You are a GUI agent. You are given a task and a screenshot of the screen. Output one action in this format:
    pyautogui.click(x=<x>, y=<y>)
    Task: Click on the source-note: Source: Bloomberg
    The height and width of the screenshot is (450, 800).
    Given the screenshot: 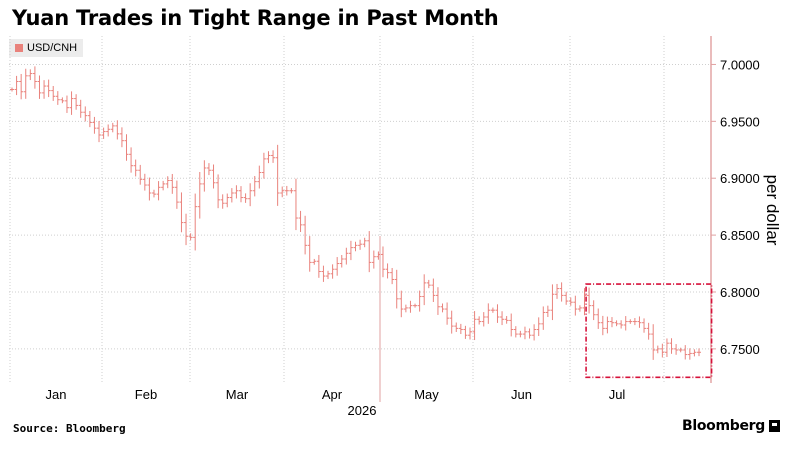 What is the action you would take?
    pyautogui.click(x=69, y=428)
    